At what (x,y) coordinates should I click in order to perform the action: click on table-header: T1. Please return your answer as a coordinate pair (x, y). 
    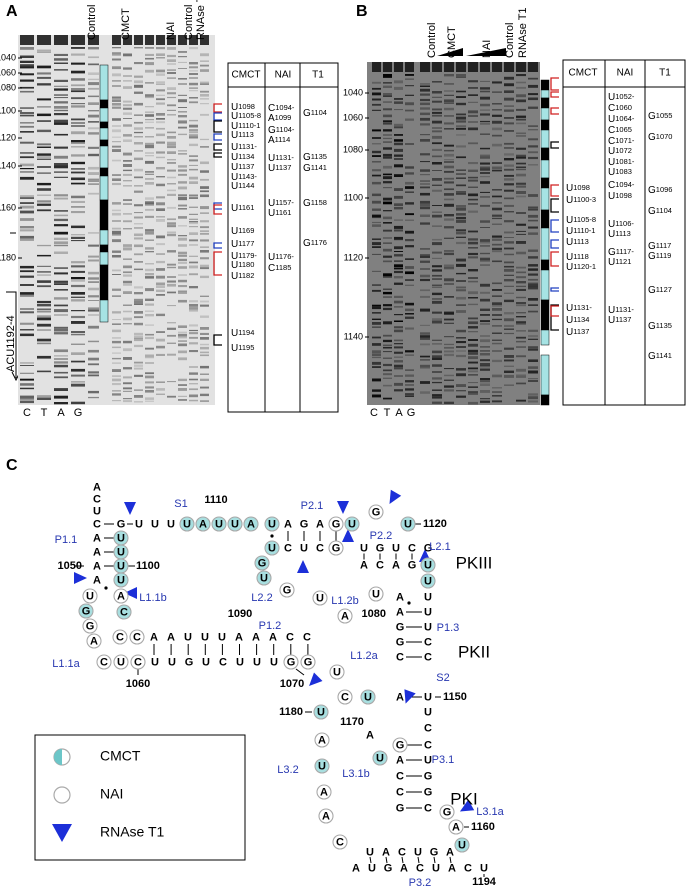
    Looking at the image, I should click on (665, 73).